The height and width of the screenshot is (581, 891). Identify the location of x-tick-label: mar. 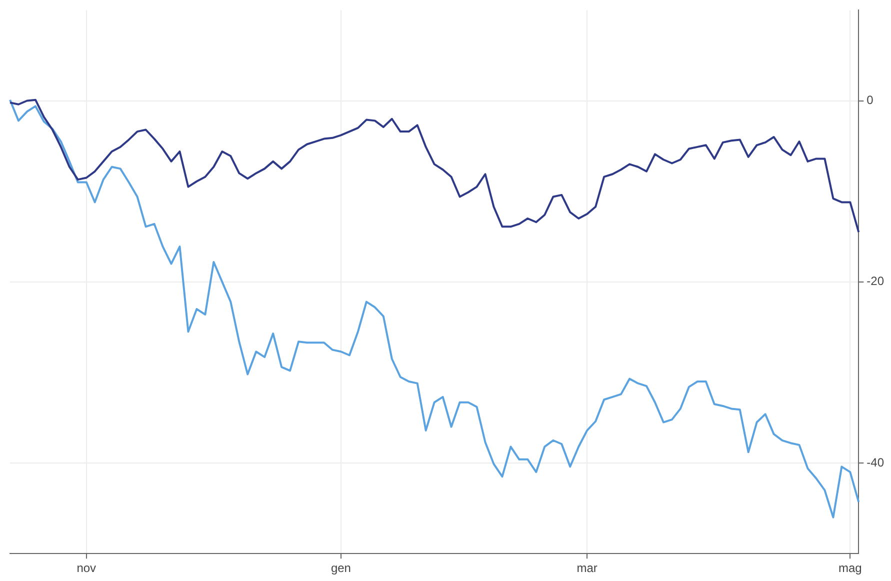
(587, 568).